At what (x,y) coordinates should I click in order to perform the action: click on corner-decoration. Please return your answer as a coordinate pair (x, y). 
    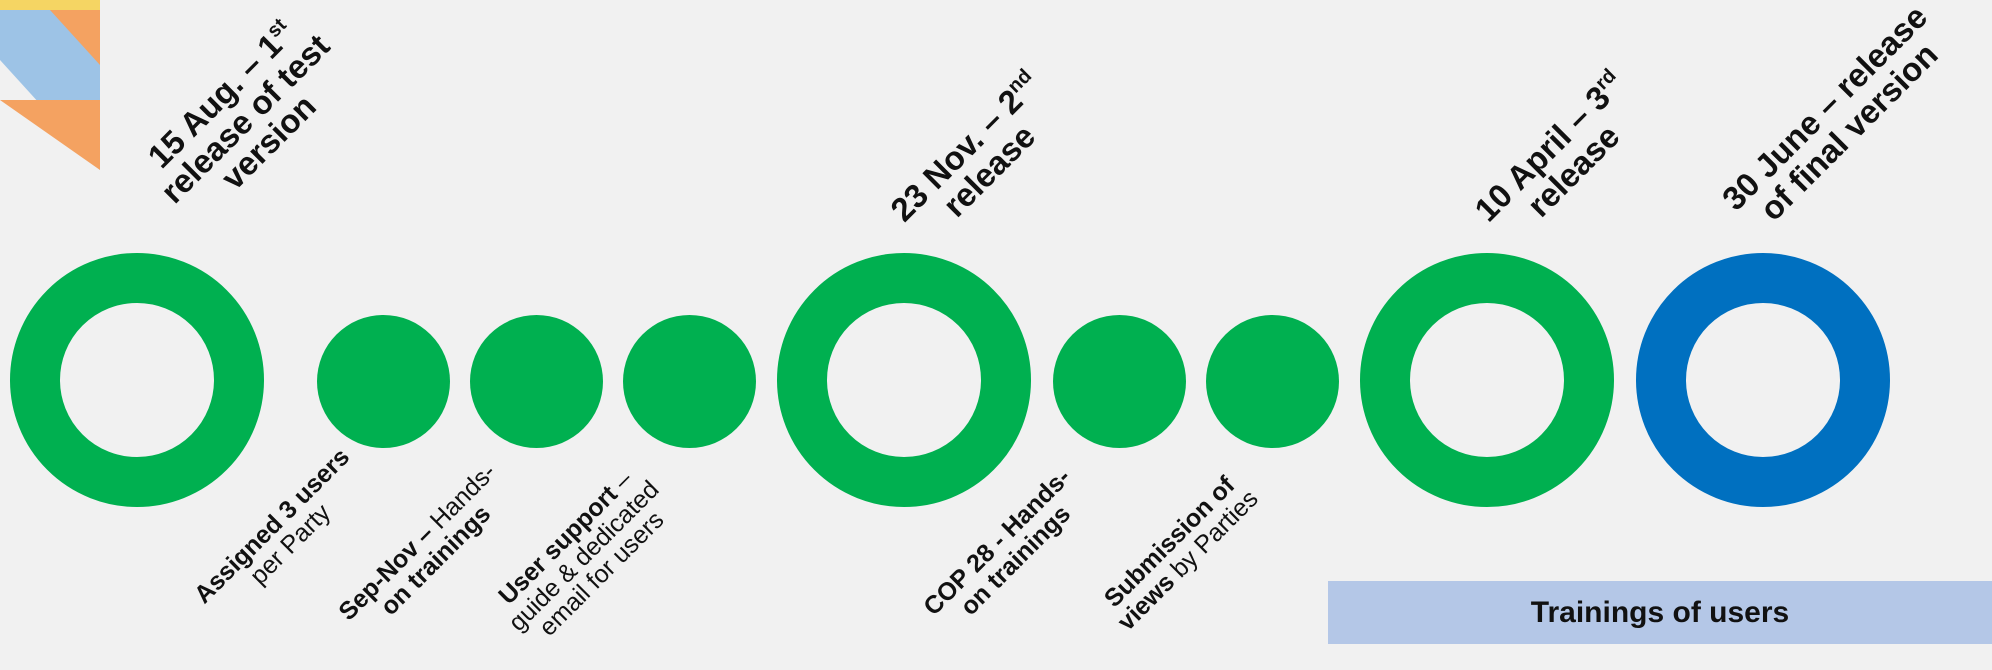
    Looking at the image, I should click on (50, 85).